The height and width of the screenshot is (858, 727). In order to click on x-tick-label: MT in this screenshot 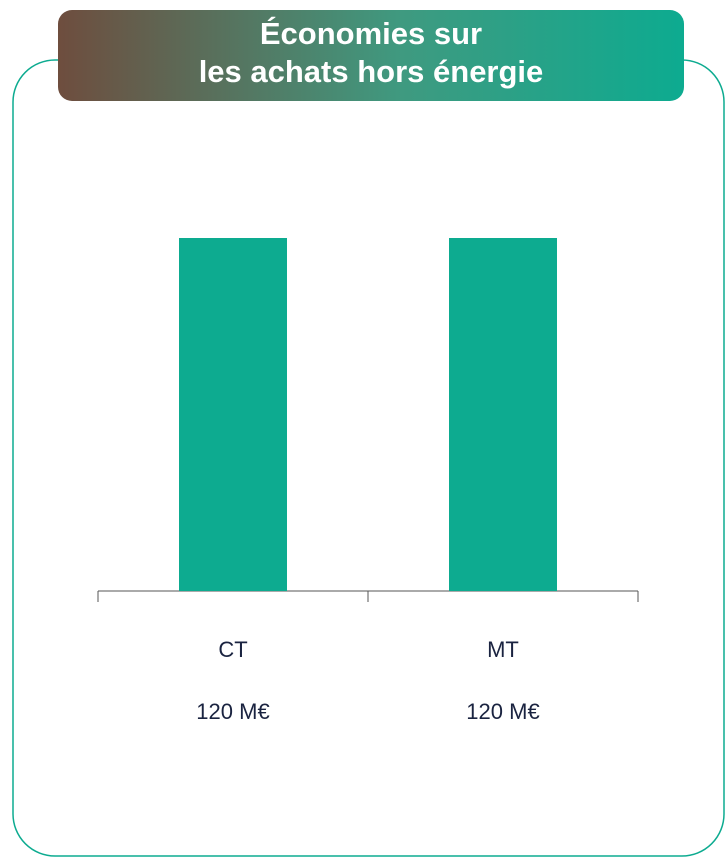, I will do `click(503, 649)`.